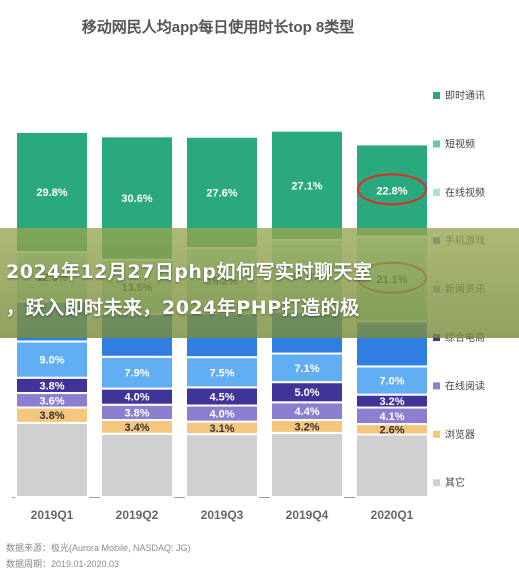  Describe the element at coordinates (436, 386) in the screenshot. I see `legend-swatch-在线阅读` at that location.